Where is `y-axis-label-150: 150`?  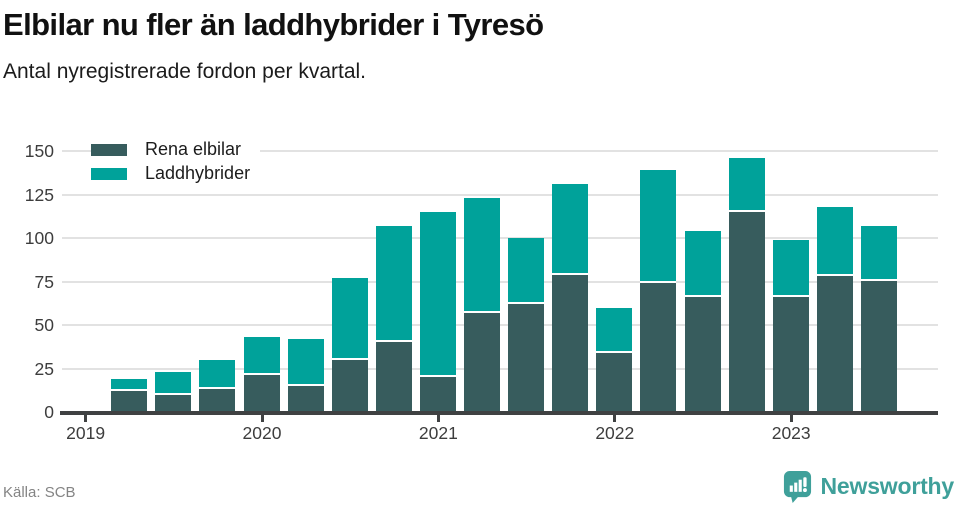 y-axis-label-150: 150 is located at coordinates (39, 151).